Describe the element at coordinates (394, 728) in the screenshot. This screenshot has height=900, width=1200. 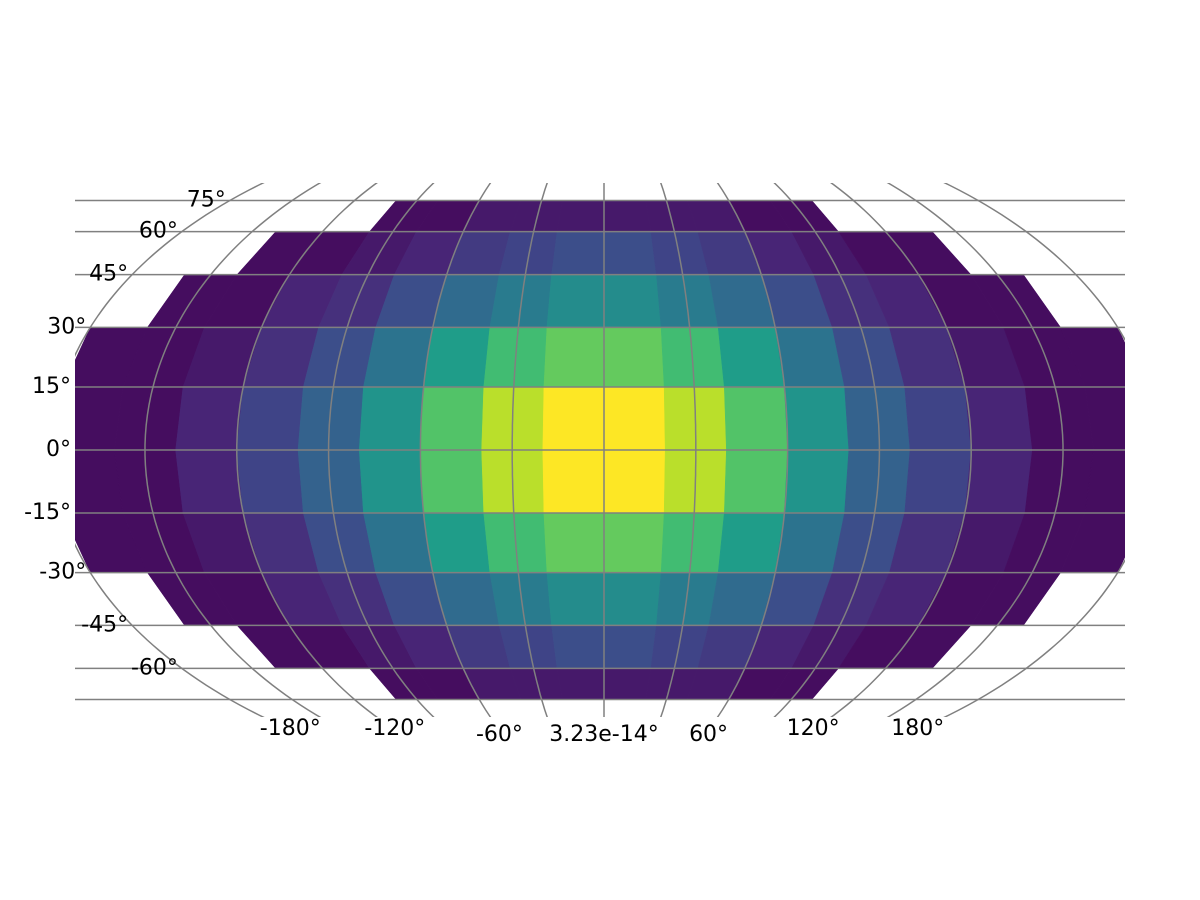
I see `x-tick-label: -120°` at that location.